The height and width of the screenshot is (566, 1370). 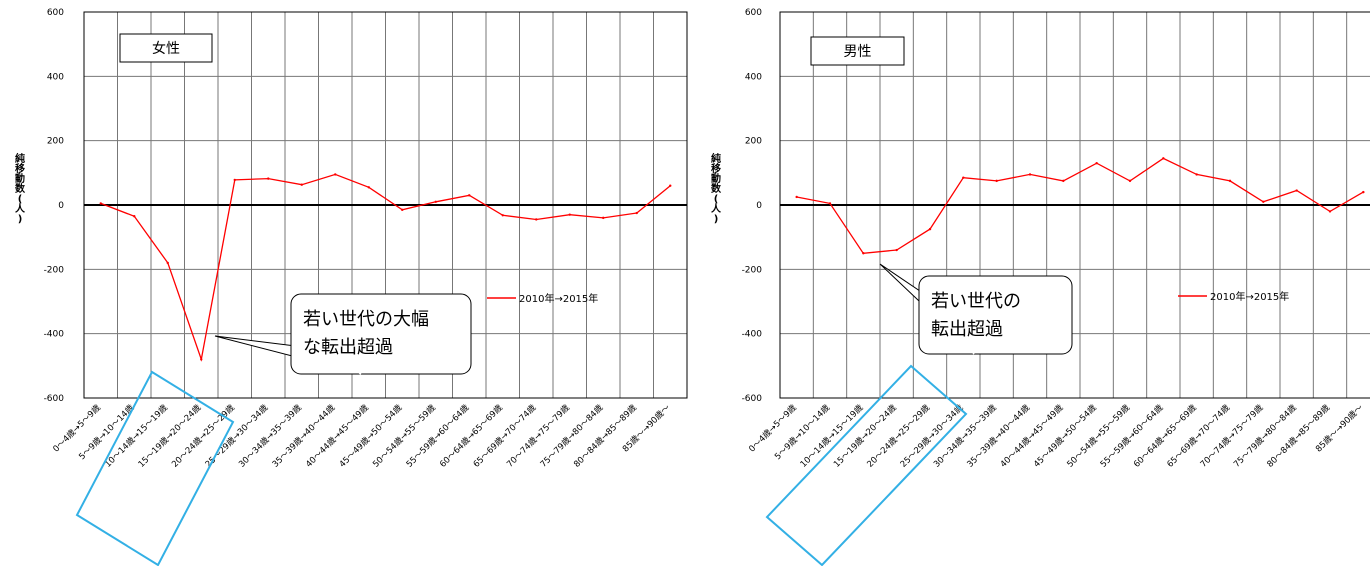 I want to click on callout-text: な転出超過, so click(x=348, y=347).